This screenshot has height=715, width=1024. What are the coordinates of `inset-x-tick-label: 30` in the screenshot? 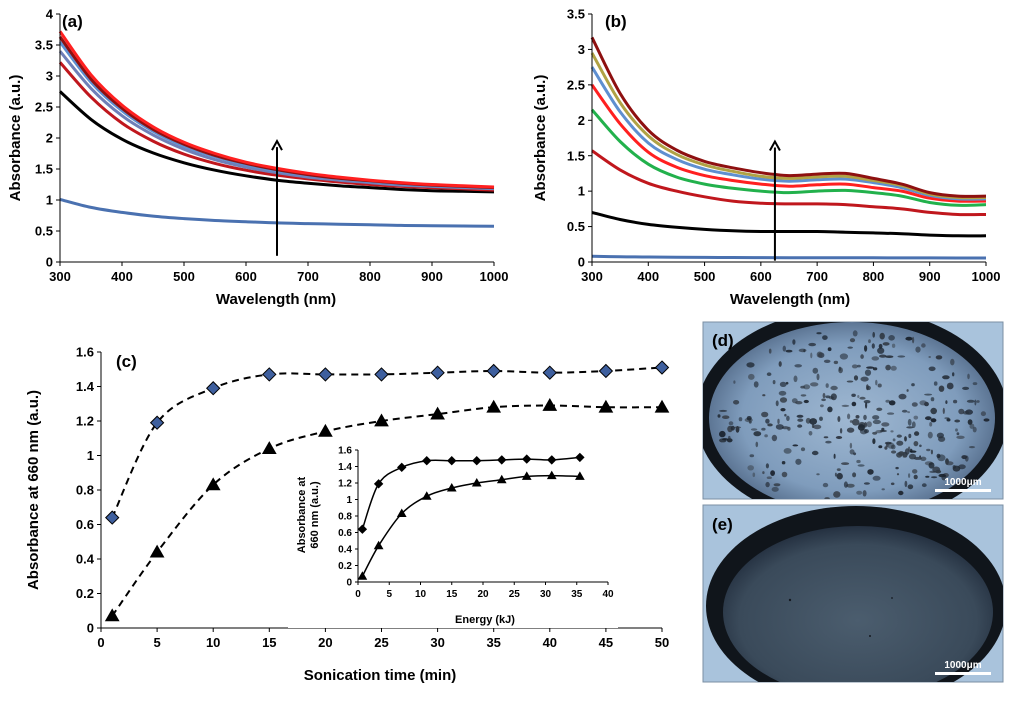 It's located at (546, 594).